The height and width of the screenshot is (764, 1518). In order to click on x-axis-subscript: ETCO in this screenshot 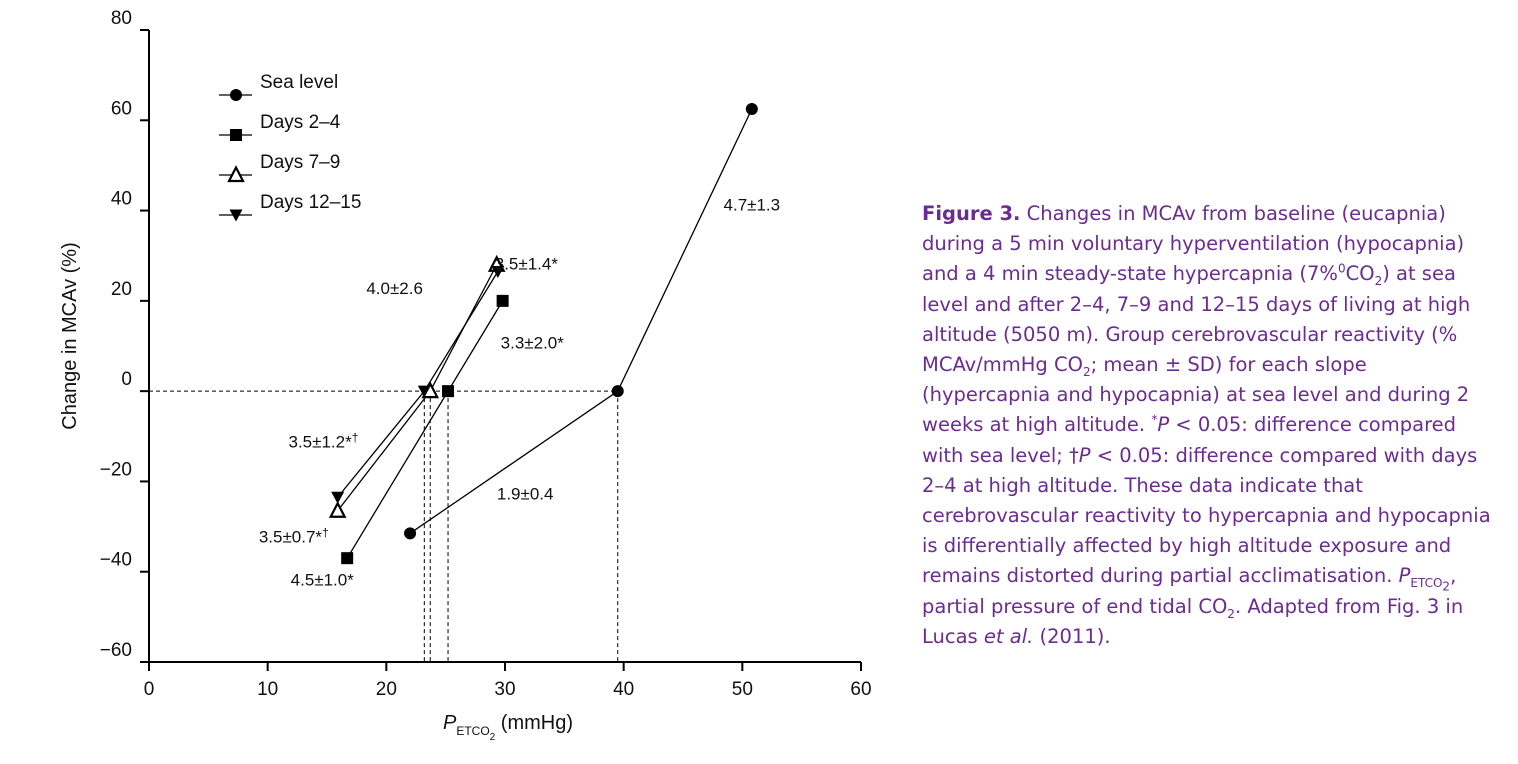, I will do `click(472, 731)`.